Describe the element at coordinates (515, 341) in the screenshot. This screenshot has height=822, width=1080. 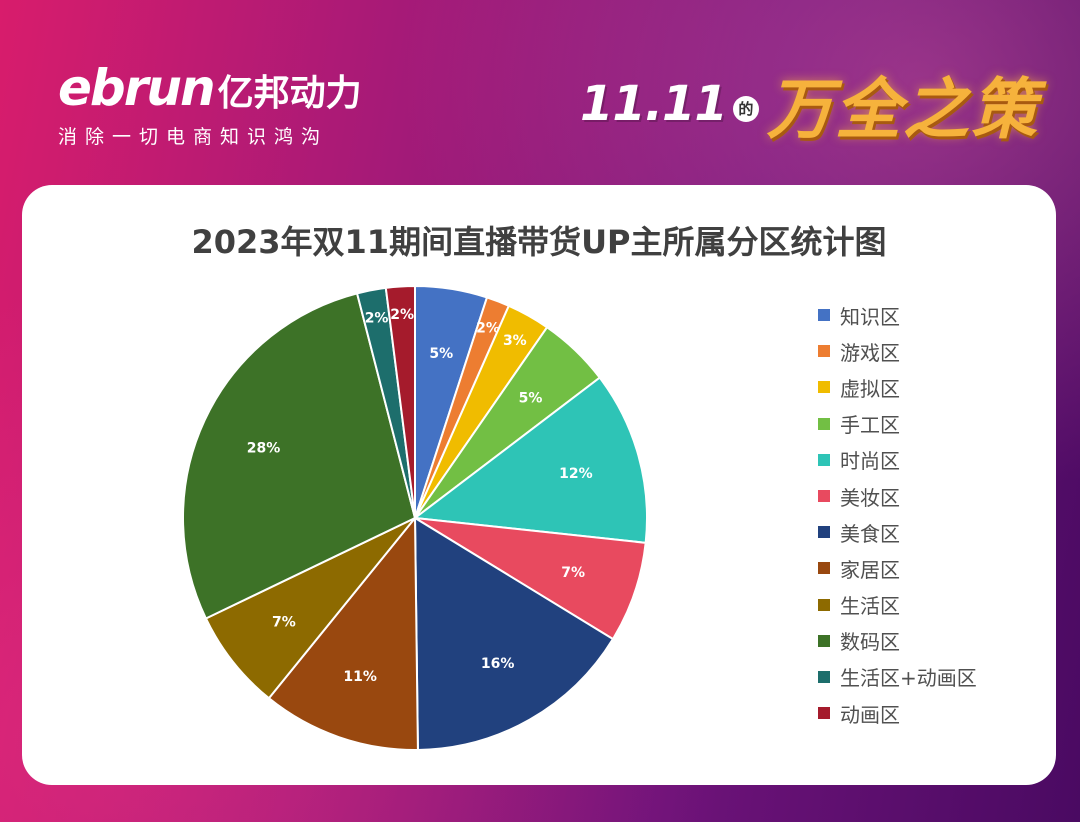
I see `data-label-2: 3%` at that location.